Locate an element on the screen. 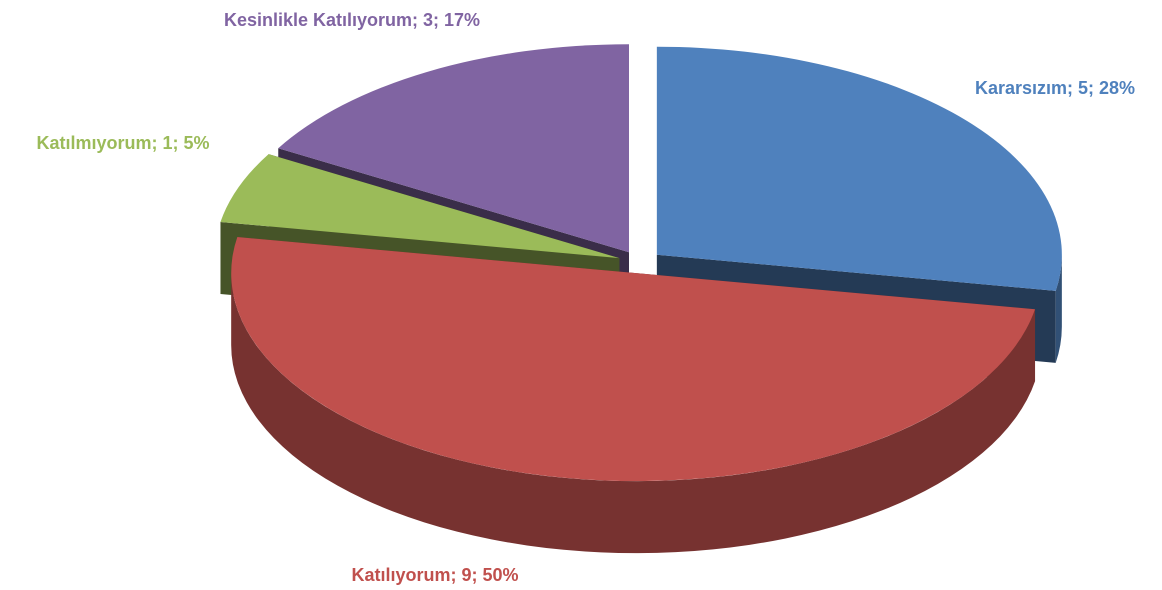 Image resolution: width=1162 pixels, height=590 pixels. data-label: Kesinlikle Katılıyorum; 3; 17% is located at coordinates (352, 20).